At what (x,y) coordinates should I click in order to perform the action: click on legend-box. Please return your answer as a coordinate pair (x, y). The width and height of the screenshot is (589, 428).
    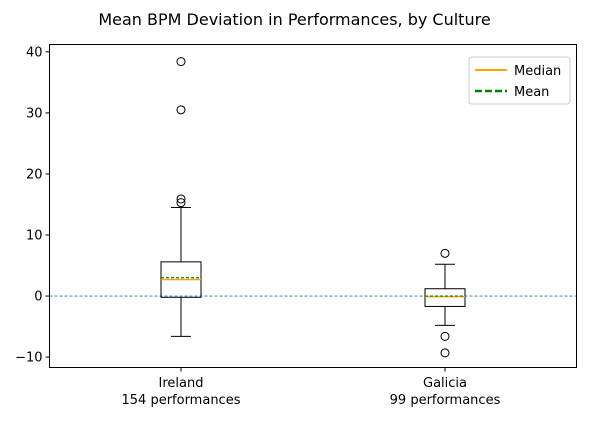
    Looking at the image, I should click on (519, 80).